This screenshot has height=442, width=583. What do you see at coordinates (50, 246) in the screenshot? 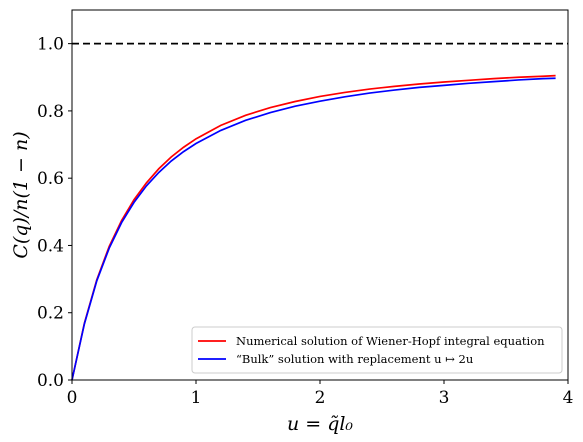
I see `y-tick-label: 0.4` at bounding box center [50, 246].